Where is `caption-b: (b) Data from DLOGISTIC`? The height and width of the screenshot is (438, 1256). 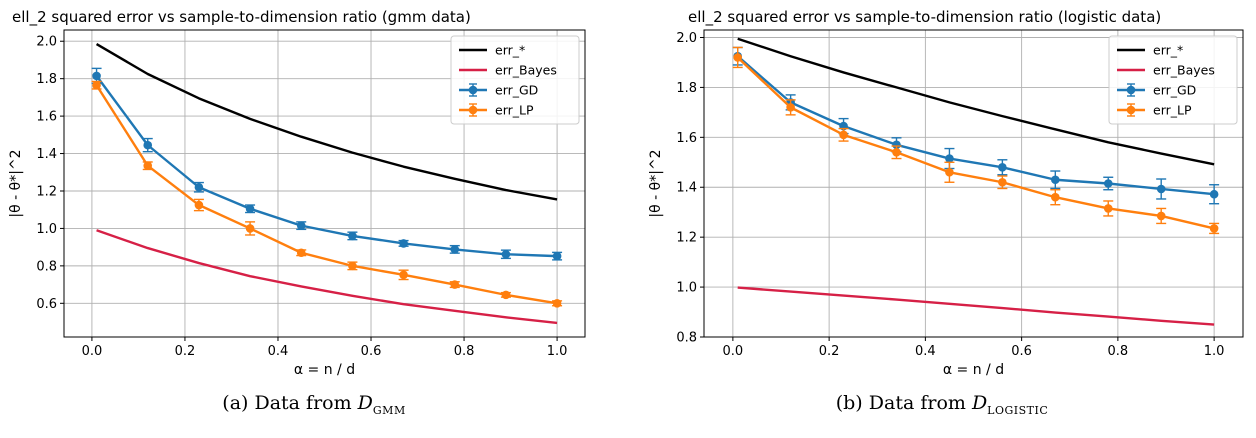
caption-b: (b) Data from DLOGISTIC is located at coordinates (942, 404).